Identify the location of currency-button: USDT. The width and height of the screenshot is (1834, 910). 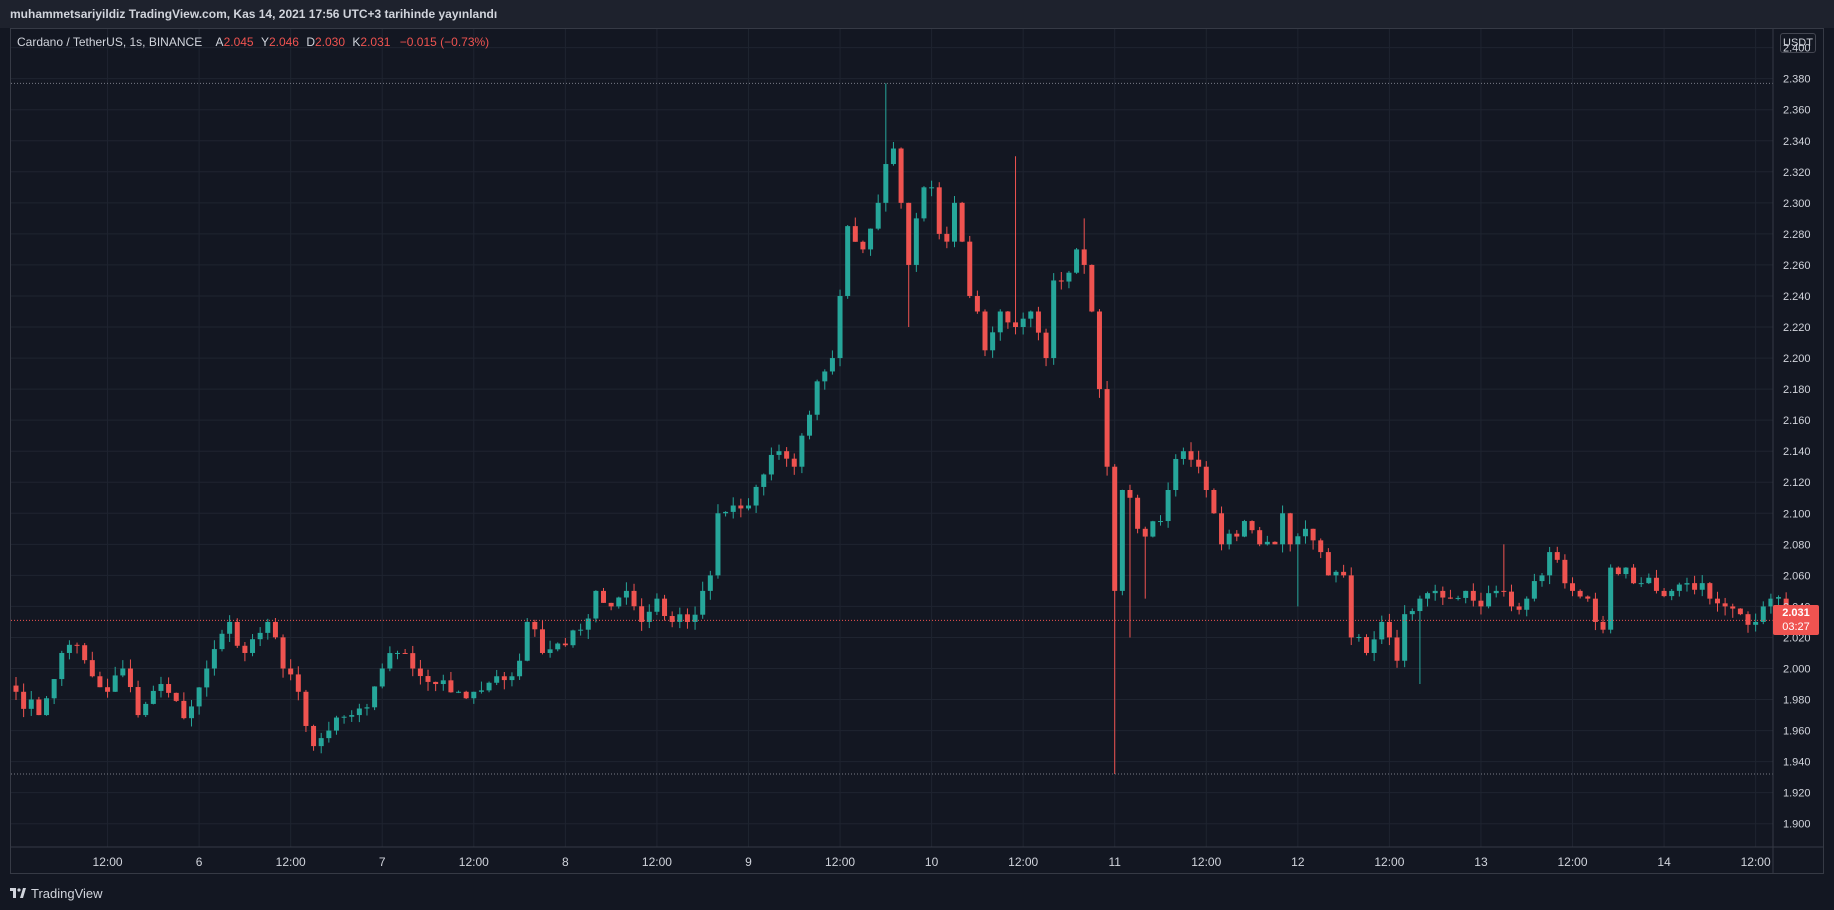
(1798, 43).